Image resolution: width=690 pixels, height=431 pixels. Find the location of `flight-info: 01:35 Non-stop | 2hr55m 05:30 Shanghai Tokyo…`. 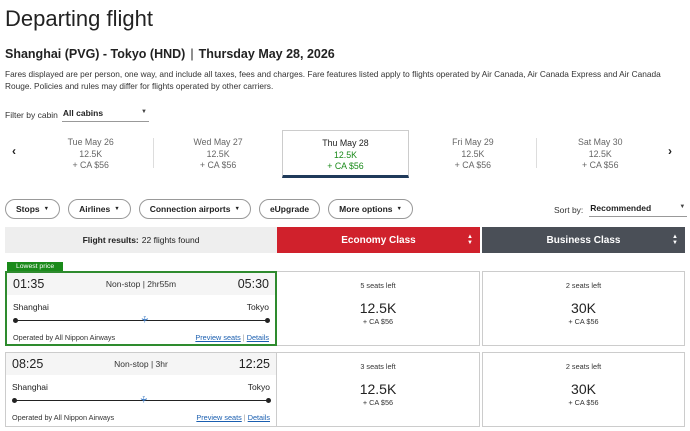

flight-info: 01:35 Non-stop | 2hr55m 05:30 Shanghai Tokyo… is located at coordinates (141, 308).